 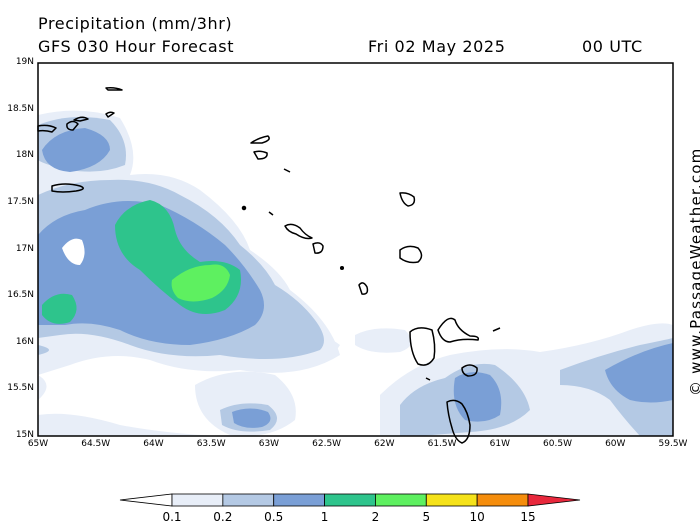 I want to click on island-redonda, so click(x=342, y=268).